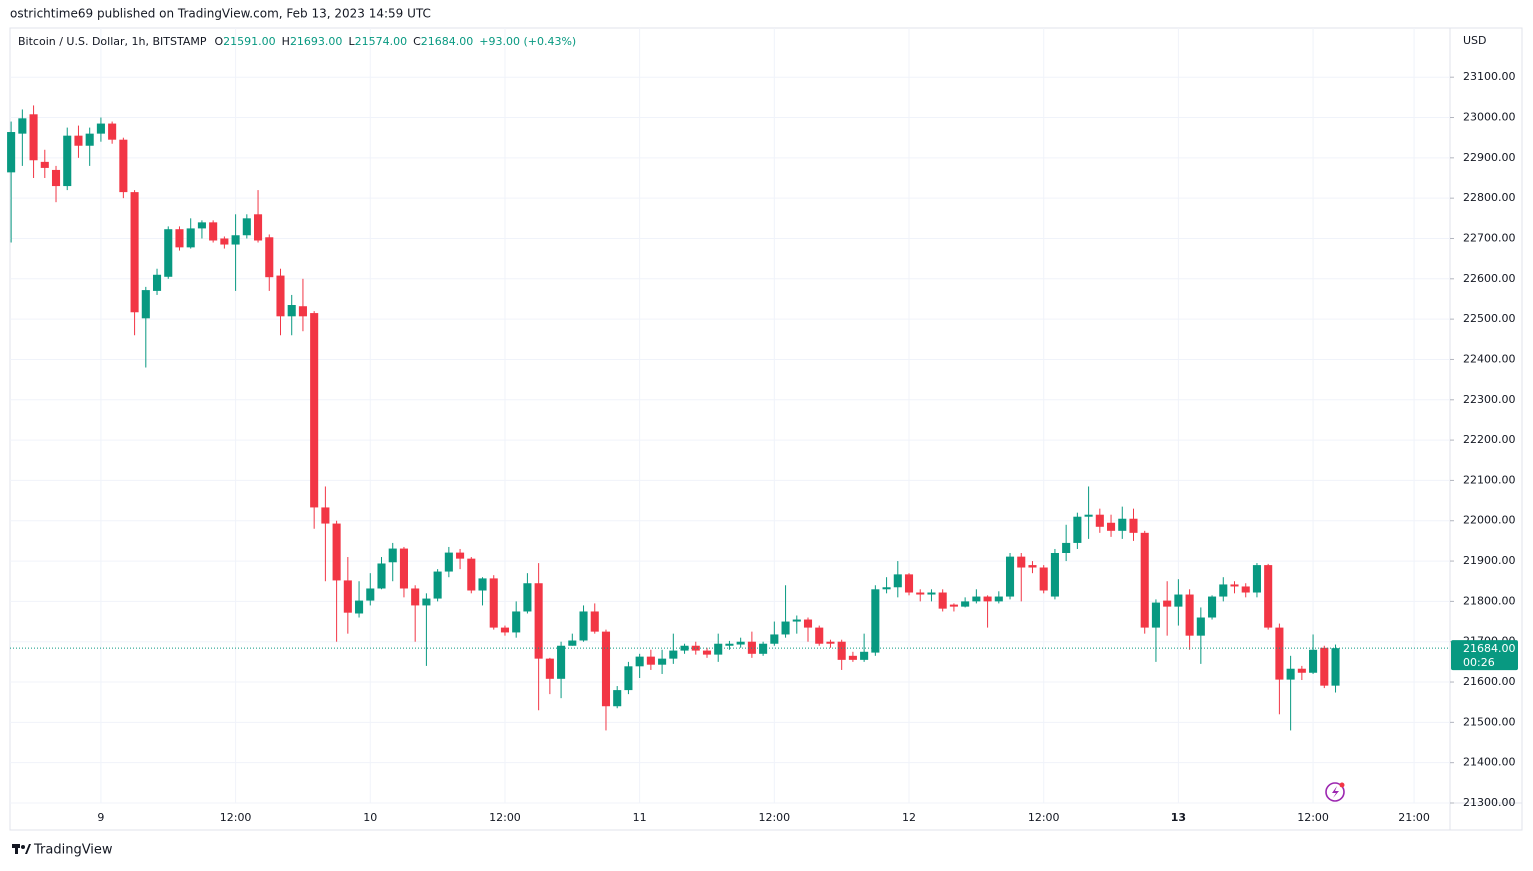  Describe the element at coordinates (316, 41) in the screenshot. I see `ohlc-value: 21693.00` at that location.